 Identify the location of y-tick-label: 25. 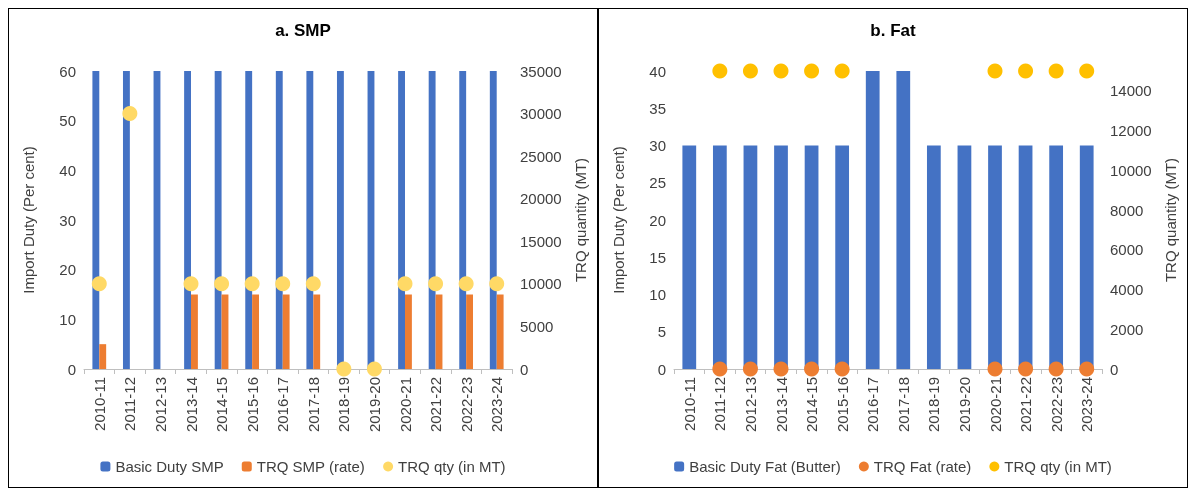
(657, 183).